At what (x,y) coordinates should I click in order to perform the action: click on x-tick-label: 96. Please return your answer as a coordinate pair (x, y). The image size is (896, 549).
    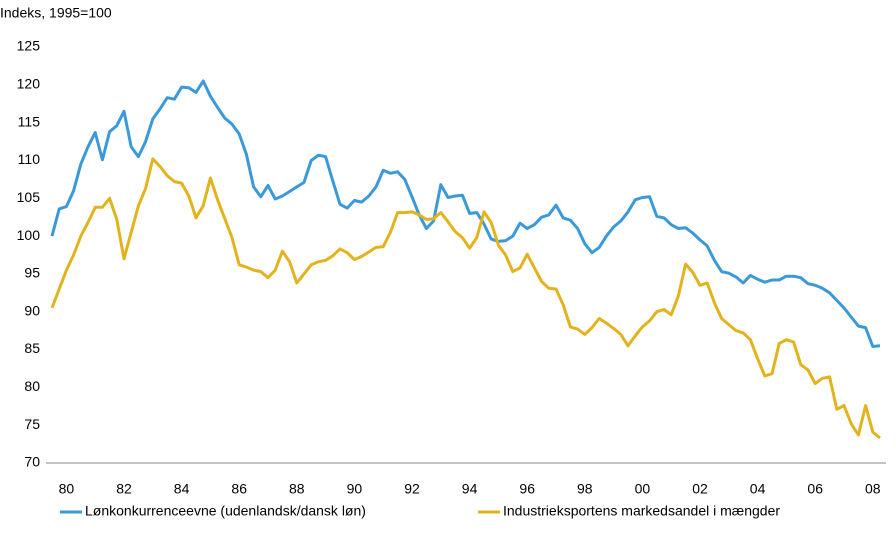
    Looking at the image, I should click on (527, 489).